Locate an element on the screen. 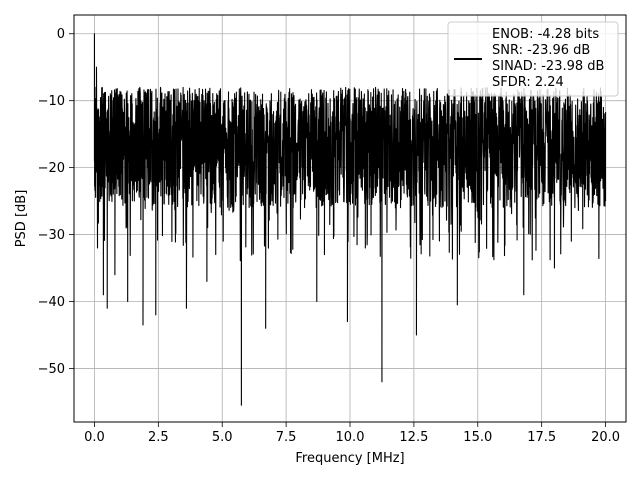 Image resolution: width=640 pixels, height=480 pixels. legend-entry-sinad: SINAD: -23.98 dB is located at coordinates (548, 66).